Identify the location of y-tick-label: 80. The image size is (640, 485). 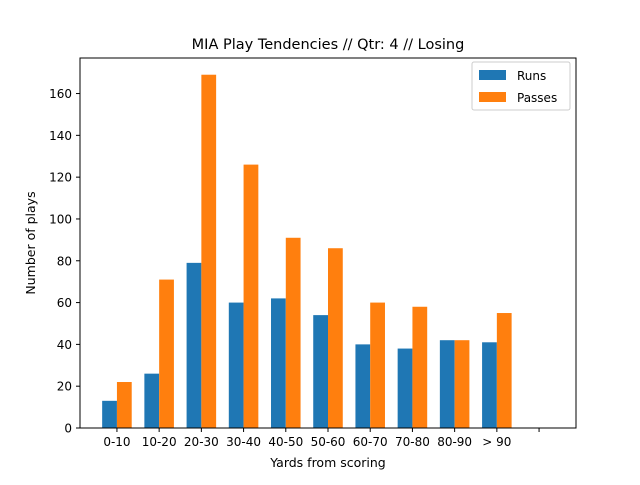
(64, 261).